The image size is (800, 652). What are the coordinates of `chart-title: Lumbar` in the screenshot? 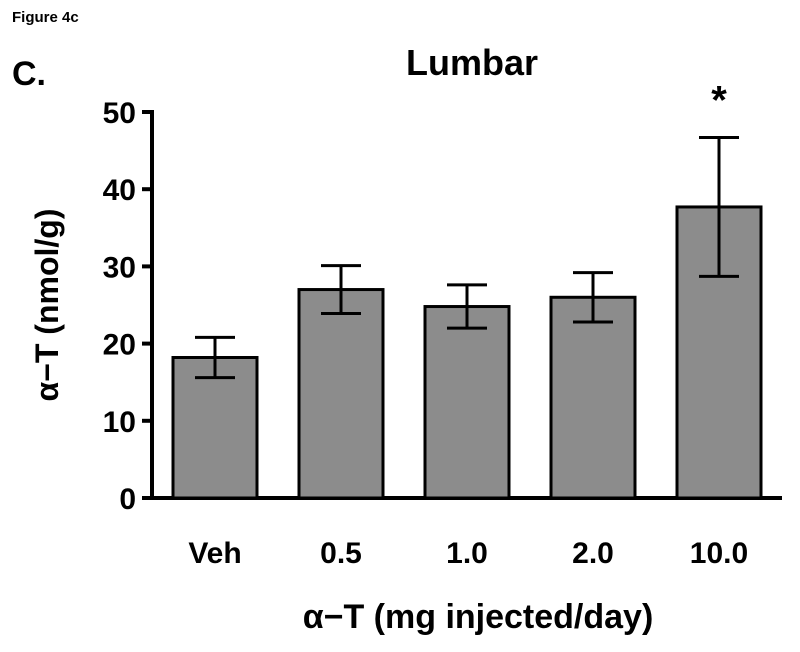 It's located at (472, 62).